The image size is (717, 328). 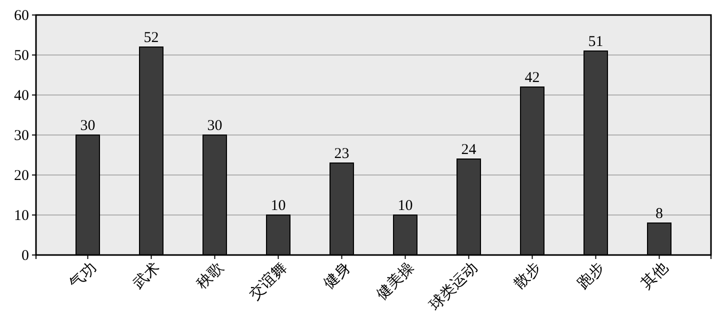 What do you see at coordinates (337, 275) in the screenshot?
I see `x-tick-label: 健身` at bounding box center [337, 275].